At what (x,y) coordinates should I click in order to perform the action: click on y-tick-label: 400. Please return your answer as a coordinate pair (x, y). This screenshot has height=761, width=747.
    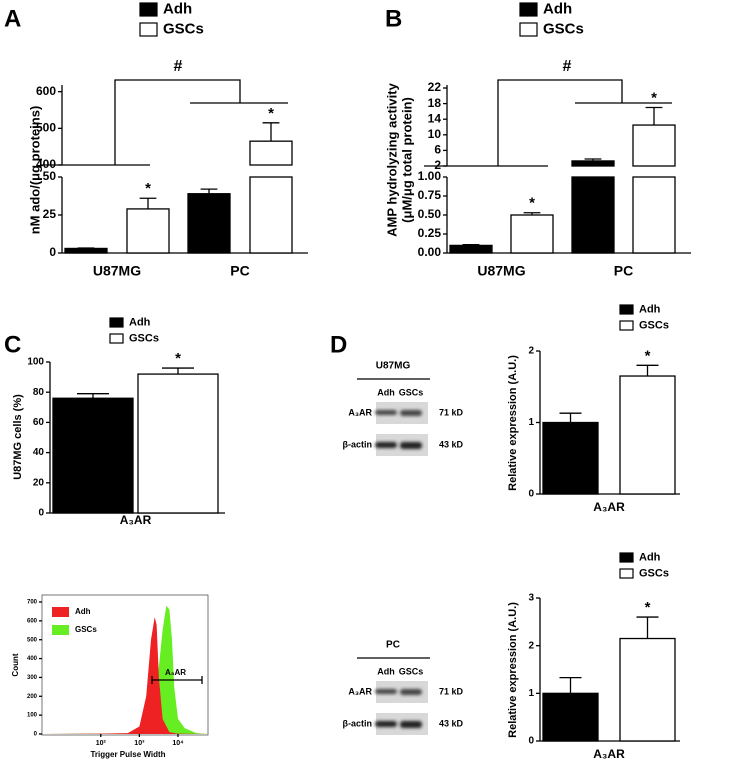
    Looking at the image, I should click on (32, 659).